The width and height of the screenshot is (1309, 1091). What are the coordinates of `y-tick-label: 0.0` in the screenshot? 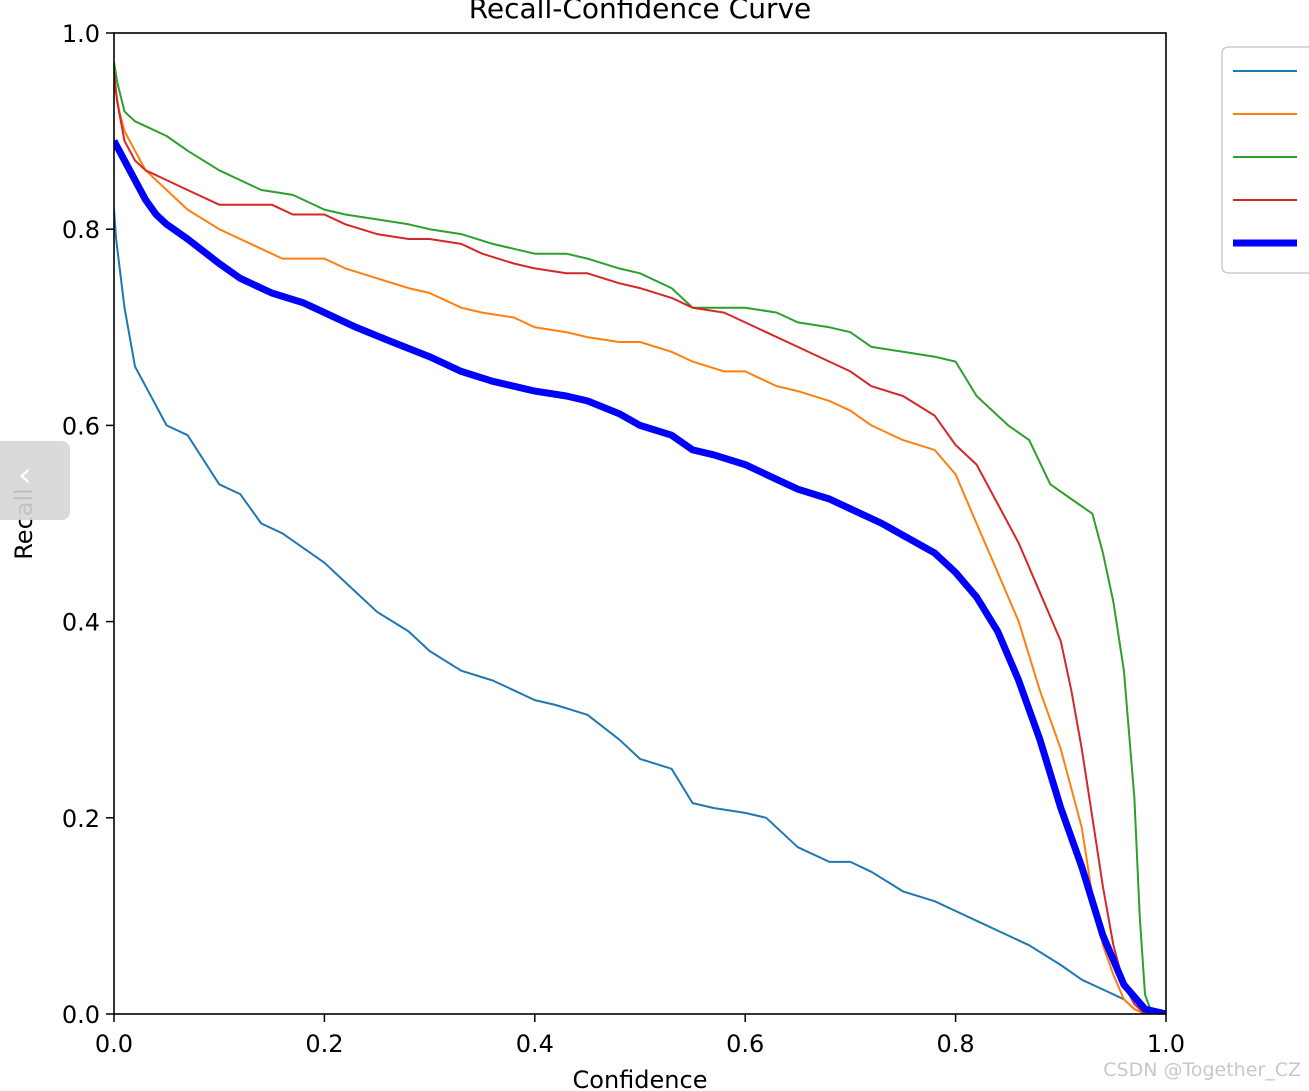 It's located at (81, 1015).